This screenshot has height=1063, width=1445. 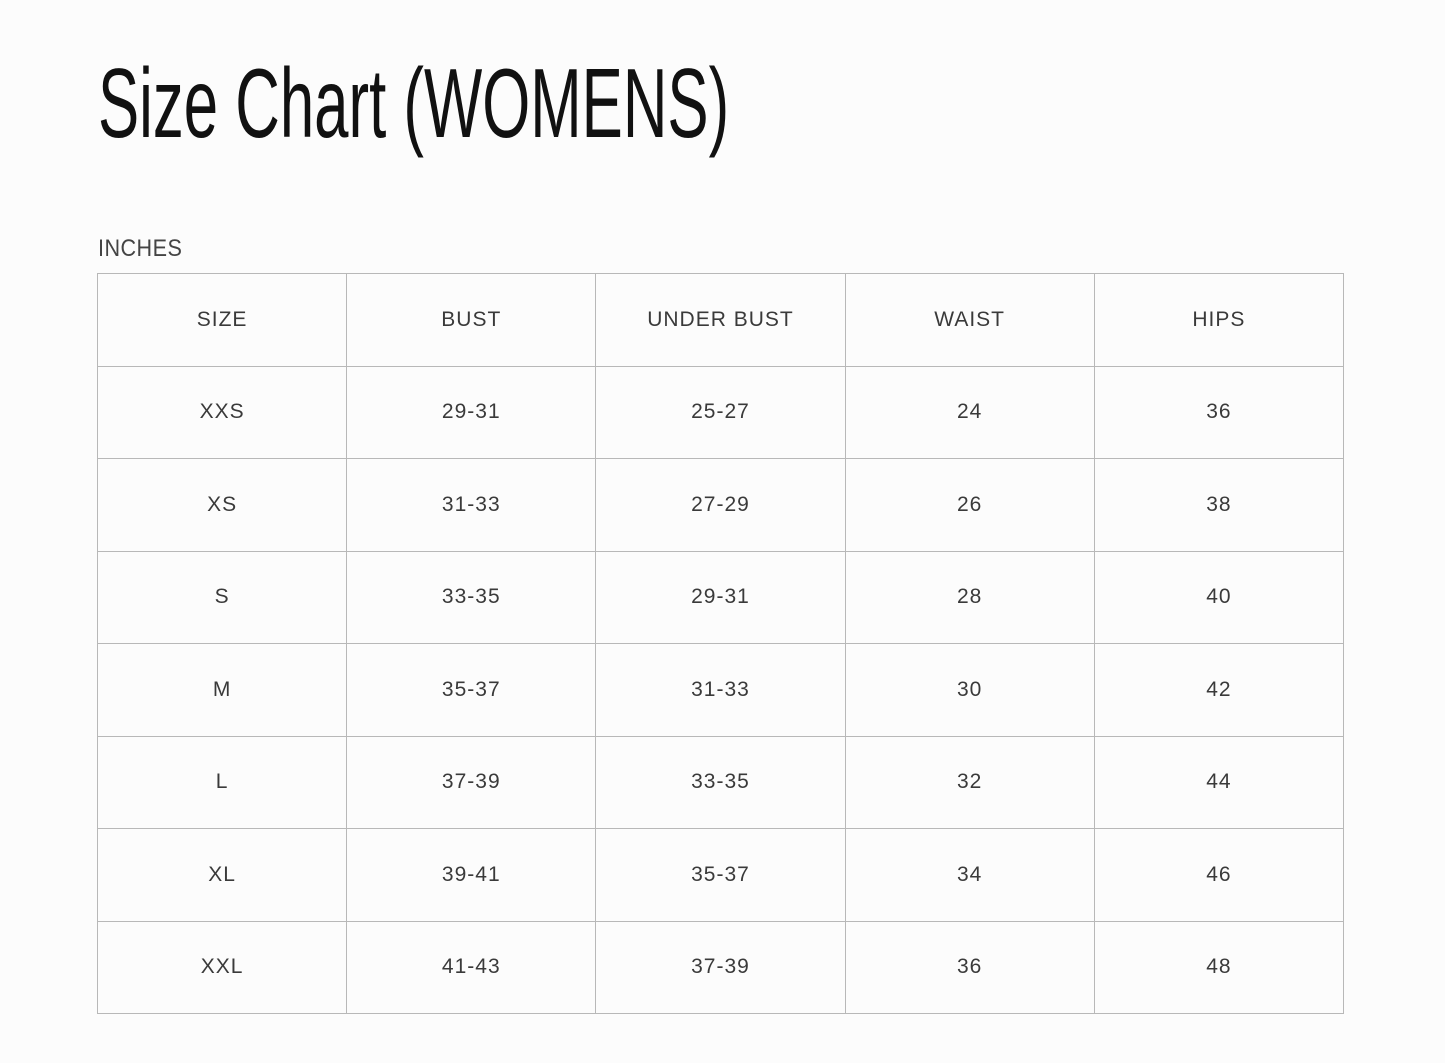 What do you see at coordinates (1219, 320) in the screenshot?
I see `column-header: HIPS` at bounding box center [1219, 320].